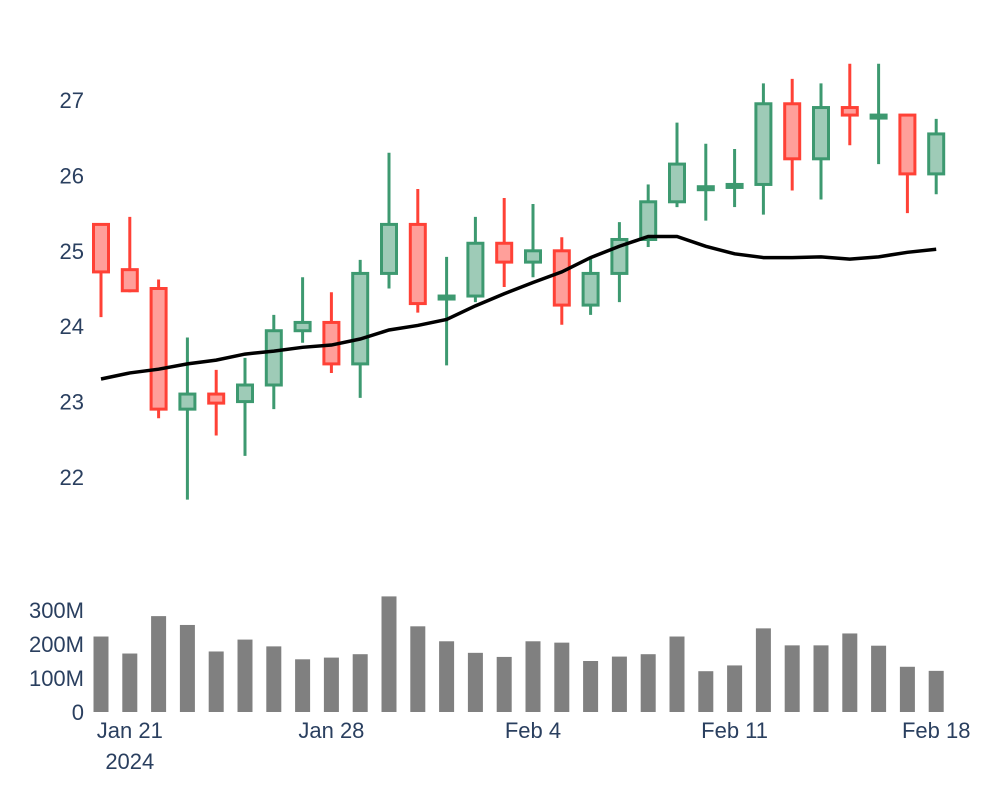 The width and height of the screenshot is (1000, 800). I want to click on volume-tick-label: 300M, so click(56, 610).